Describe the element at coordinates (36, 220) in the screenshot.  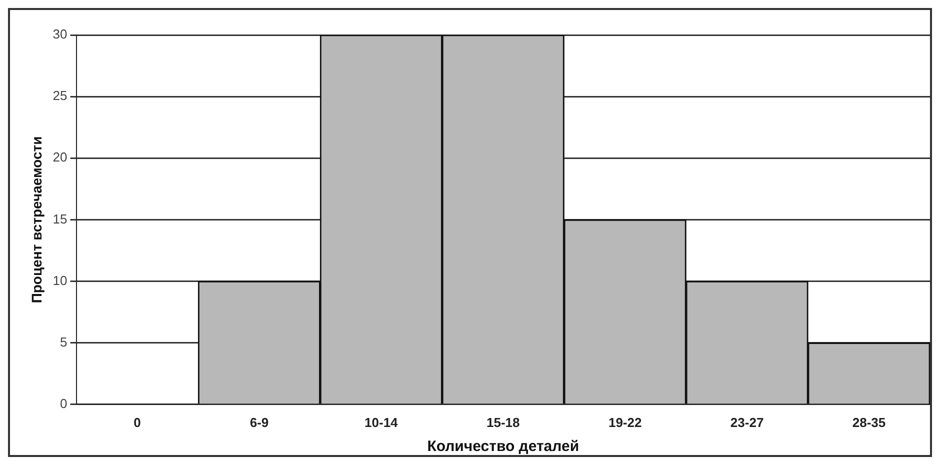
I see `y-axis-title: Процент встречаемости` at that location.